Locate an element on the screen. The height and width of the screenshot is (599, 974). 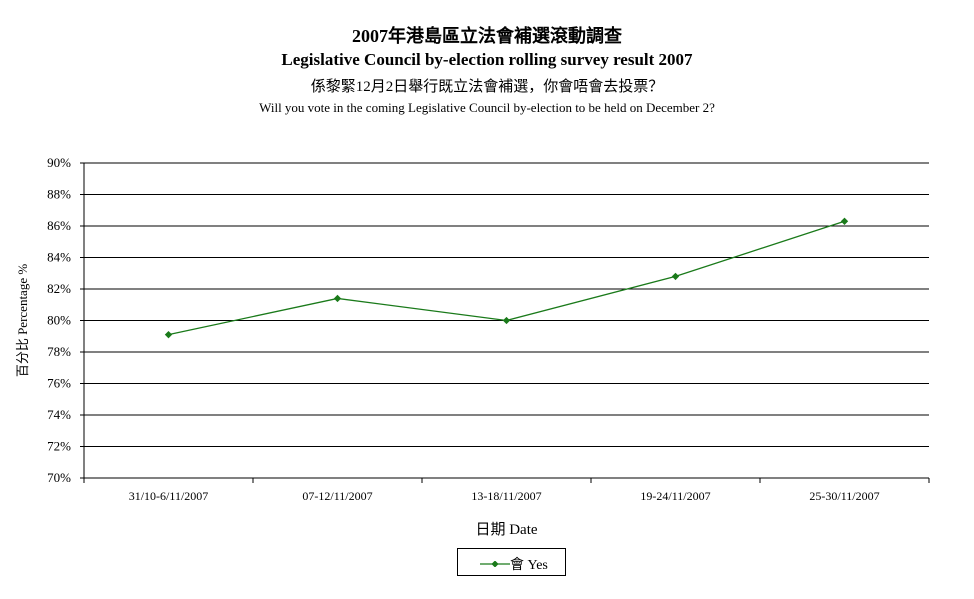
y-tick-label-4: 78% is located at coordinates (59, 351).